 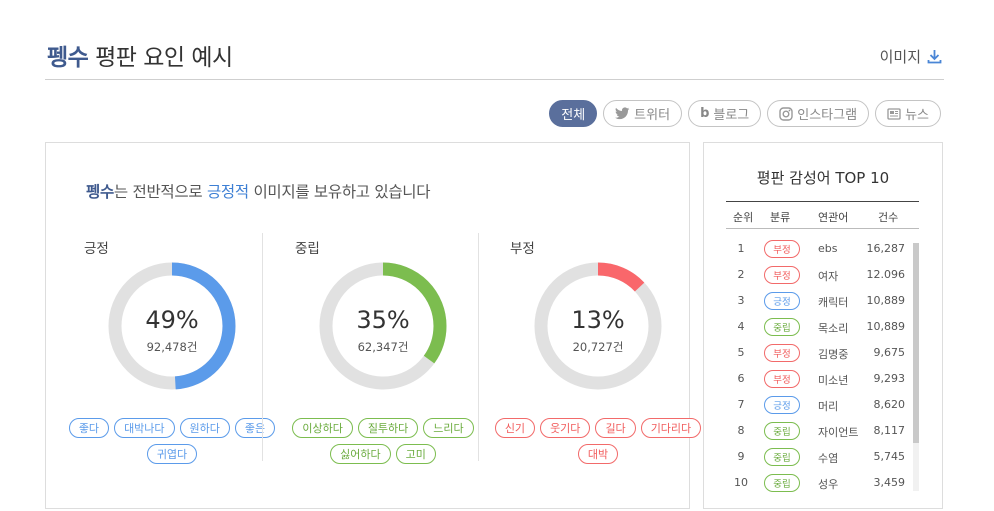 I want to click on positive-donut-chart, so click(x=172, y=326).